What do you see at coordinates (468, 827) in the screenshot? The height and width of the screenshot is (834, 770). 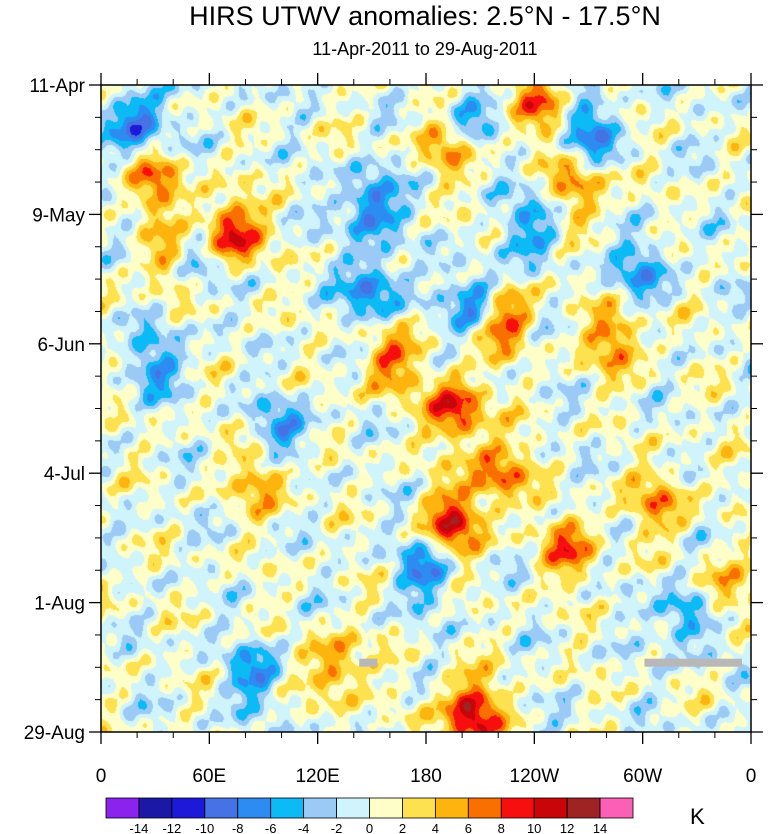 I see `colorbar-label: 6` at bounding box center [468, 827].